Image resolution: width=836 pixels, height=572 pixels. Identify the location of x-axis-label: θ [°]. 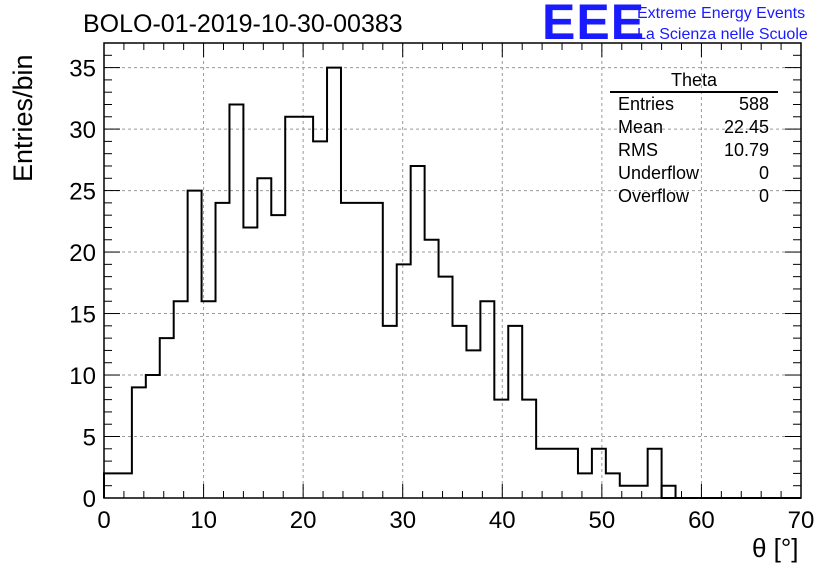
(775, 548).